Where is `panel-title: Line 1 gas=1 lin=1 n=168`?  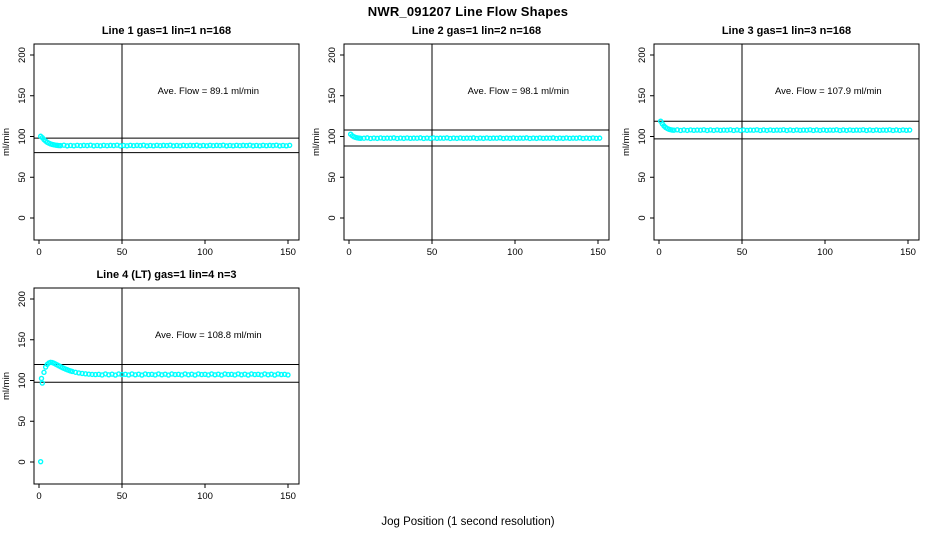
panel-title: Line 1 gas=1 lin=1 n=168 is located at coordinates (166, 31).